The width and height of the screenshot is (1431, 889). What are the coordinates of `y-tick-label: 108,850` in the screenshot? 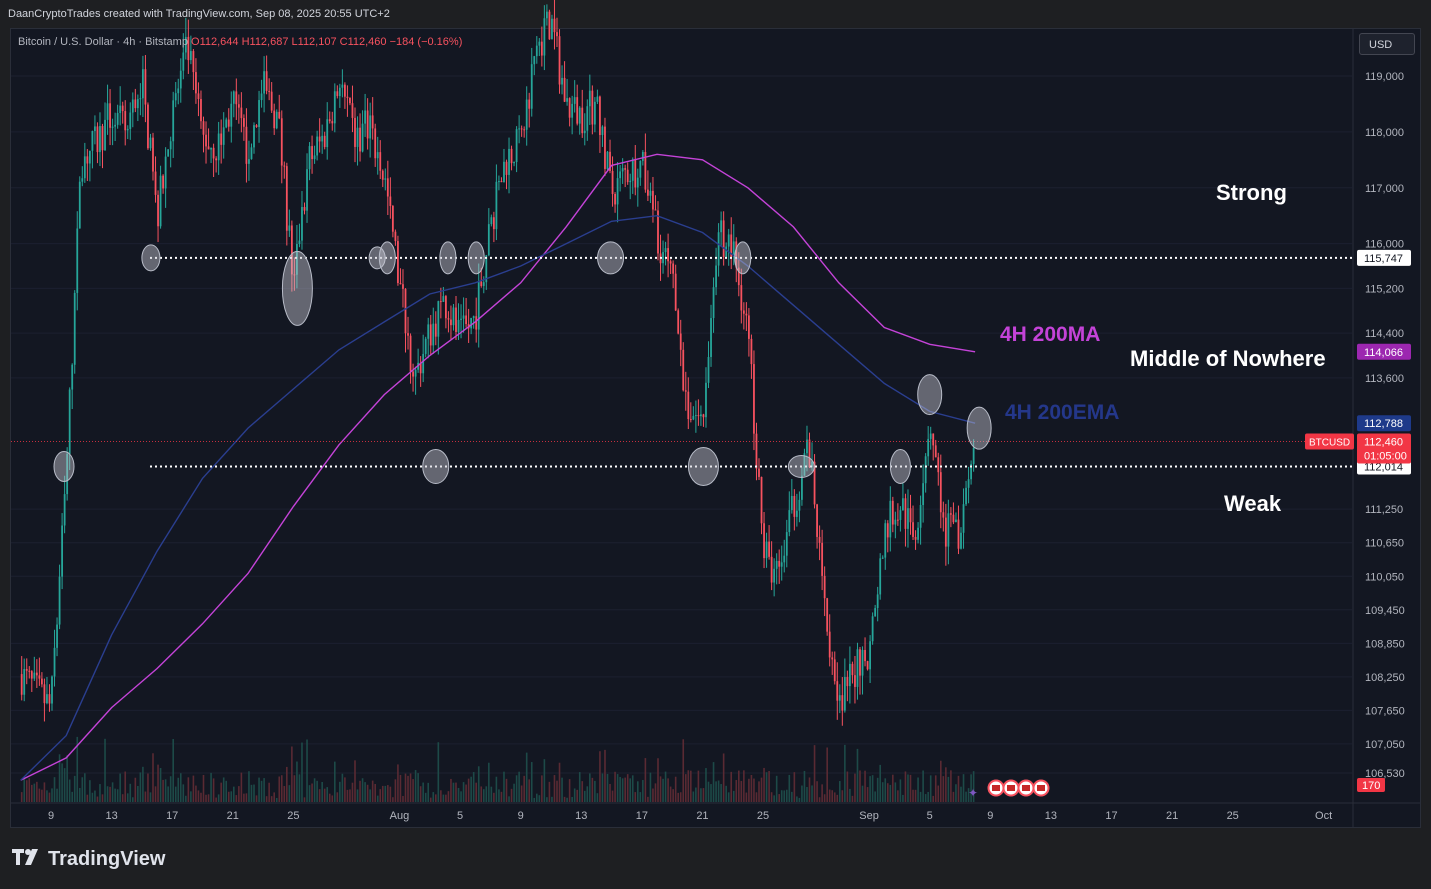 It's located at (1385, 644).